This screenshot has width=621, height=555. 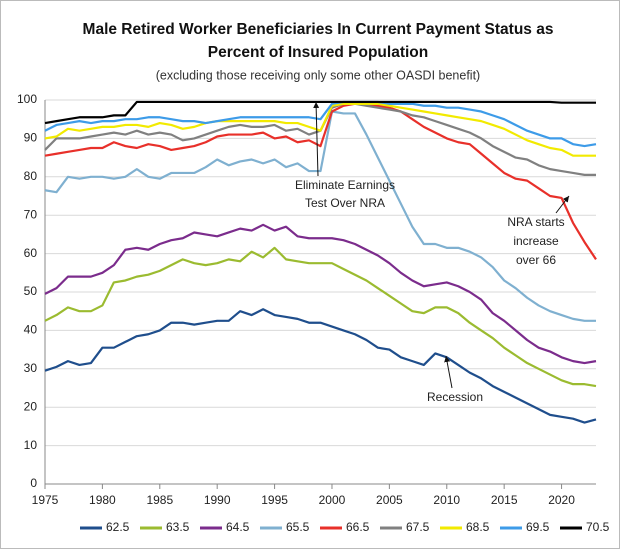 What do you see at coordinates (274, 500) in the screenshot?
I see `x-tick-label: 1995` at bounding box center [274, 500].